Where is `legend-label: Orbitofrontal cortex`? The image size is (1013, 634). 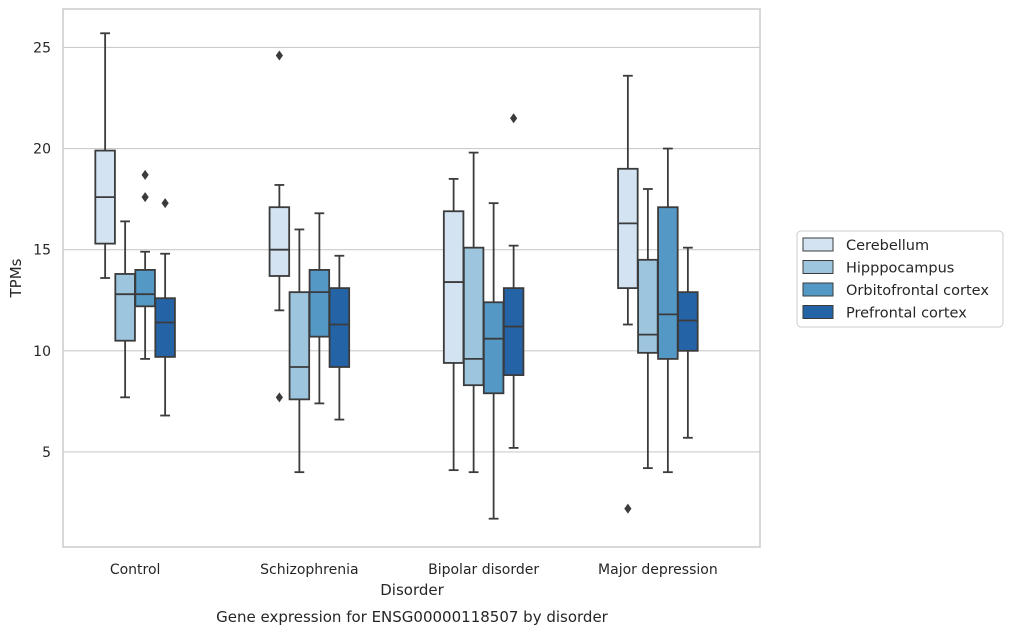
legend-label: Orbitofrontal cortex is located at coordinates (917, 291).